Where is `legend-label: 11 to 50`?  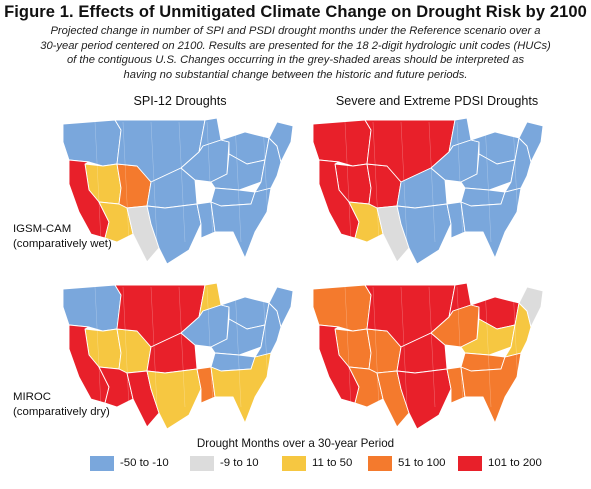 legend-label: 11 to 50 is located at coordinates (332, 463).